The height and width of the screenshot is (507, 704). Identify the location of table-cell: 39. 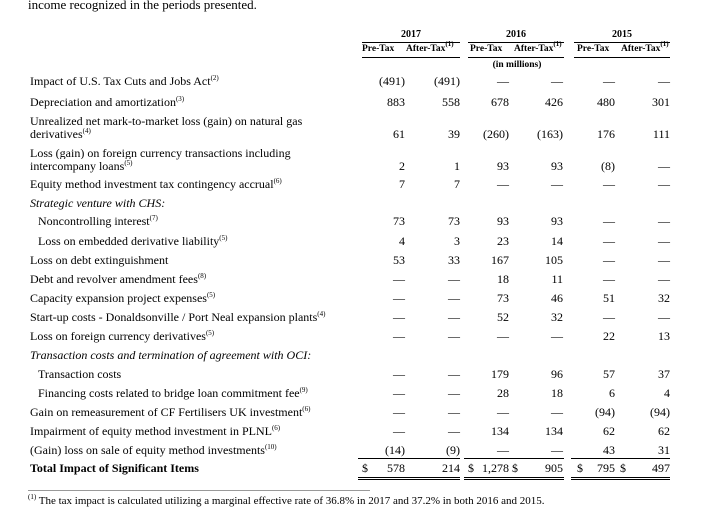
(454, 134).